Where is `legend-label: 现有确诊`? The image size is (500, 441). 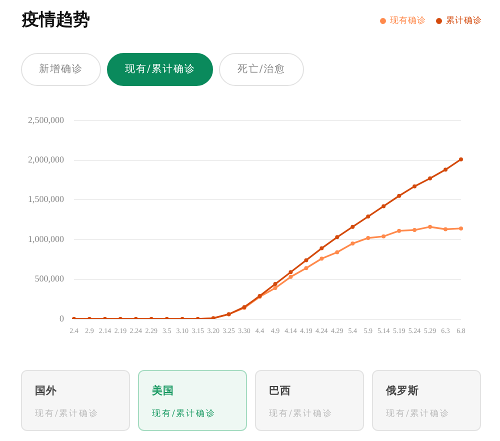 legend-label: 现有确诊 is located at coordinates (408, 21).